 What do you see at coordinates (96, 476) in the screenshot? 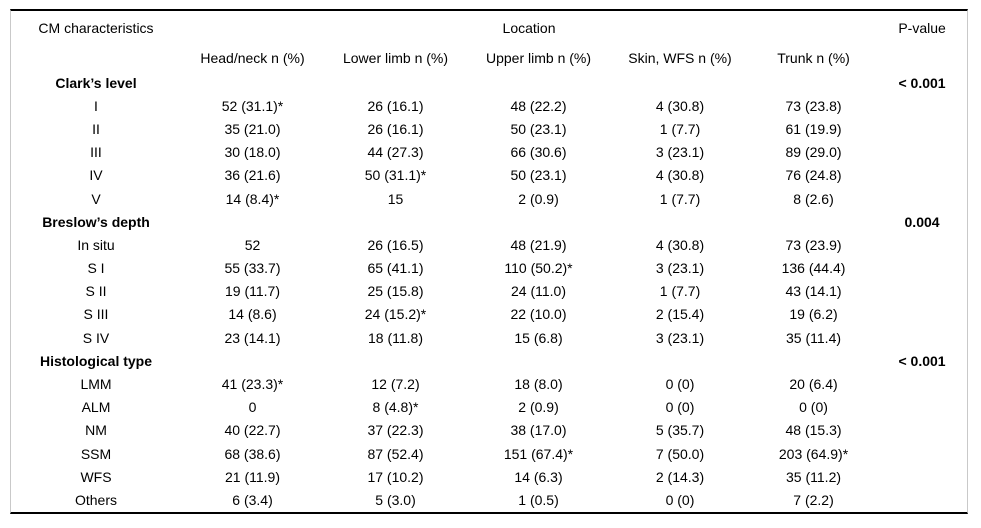
I see `row-label: WFS` at bounding box center [96, 476].